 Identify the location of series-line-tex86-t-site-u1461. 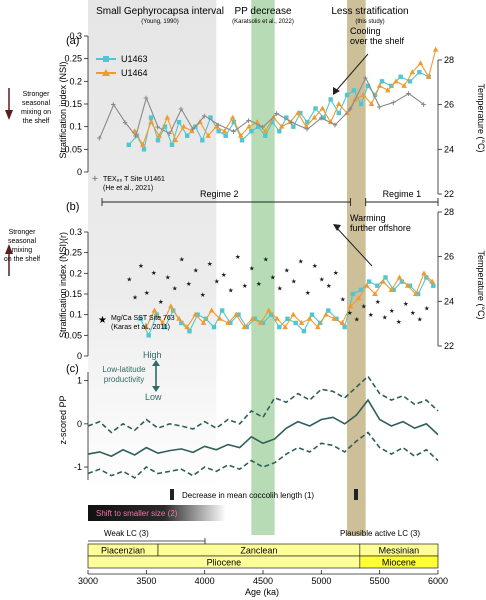
(262, 107).